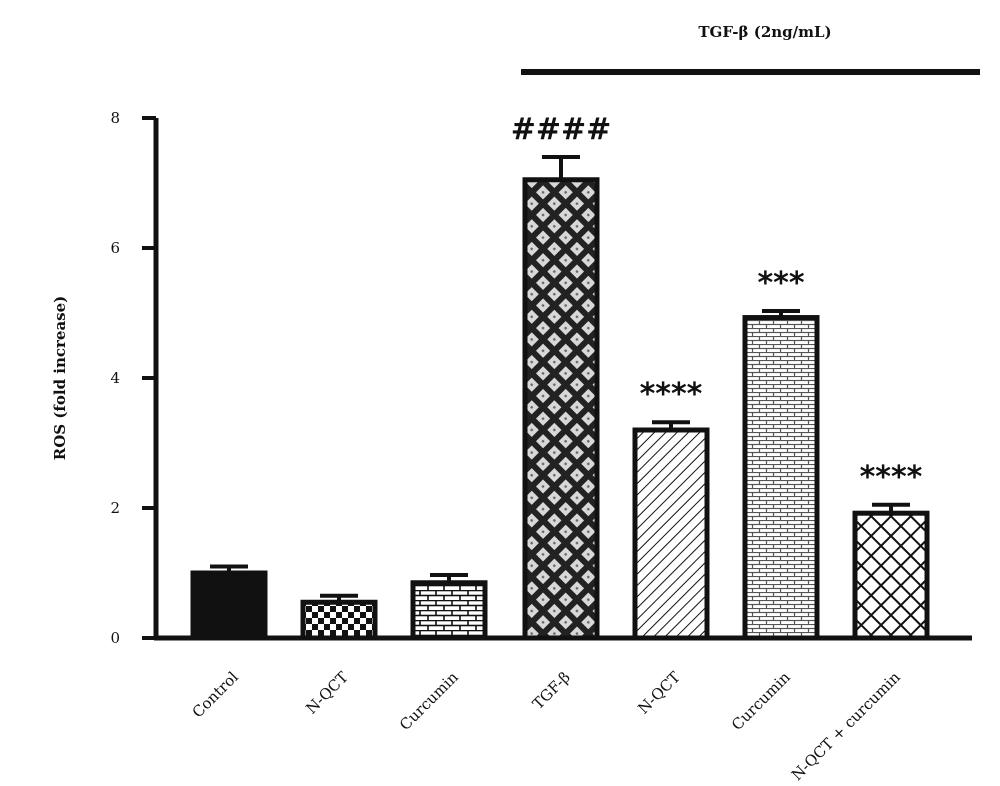 This screenshot has height=786, width=1000. Describe the element at coordinates (551, 690) in the screenshot. I see `x-tick-label: TGF-β` at that location.